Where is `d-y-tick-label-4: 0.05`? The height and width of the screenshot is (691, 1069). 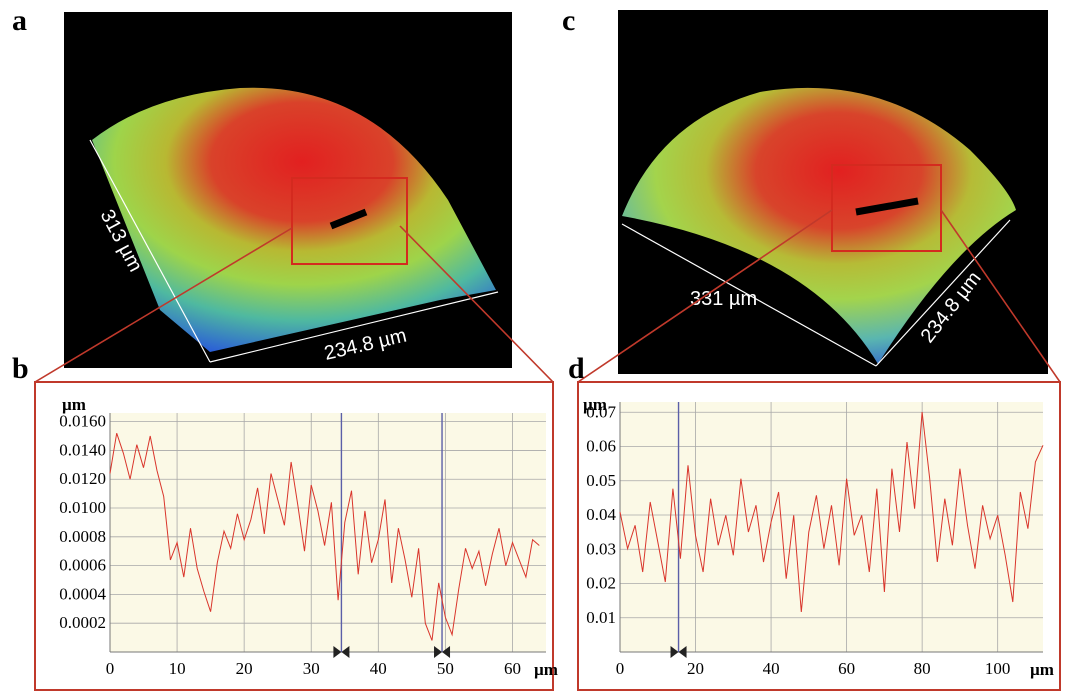 d-y-tick-label-4: 0.05 is located at coordinates (601, 480).